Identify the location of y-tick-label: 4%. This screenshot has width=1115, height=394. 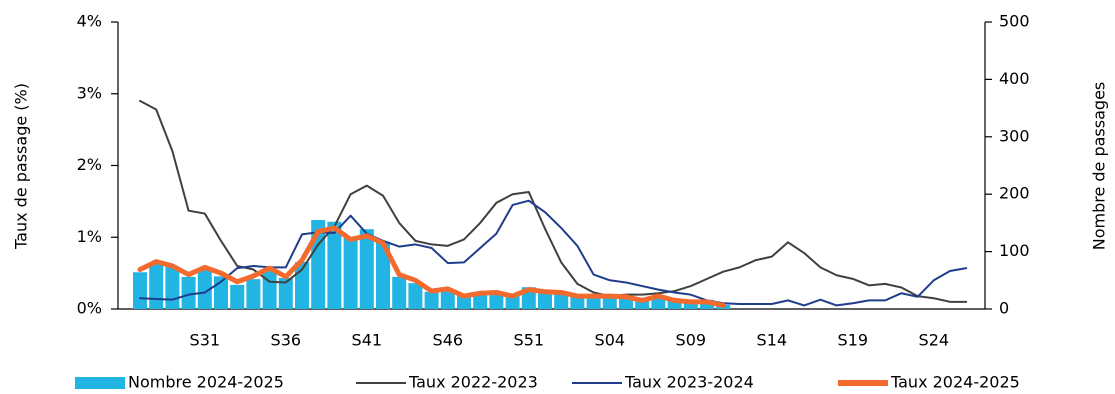
(89, 21).